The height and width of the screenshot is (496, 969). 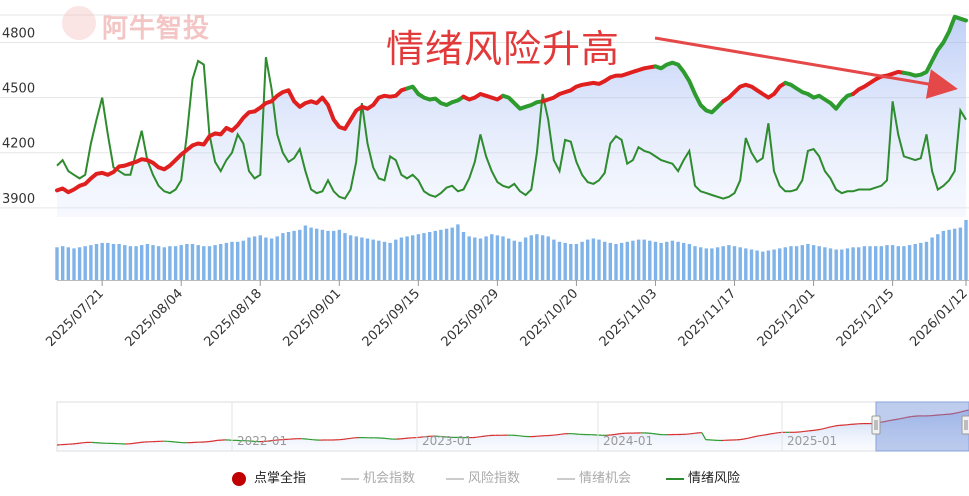 What do you see at coordinates (876, 425) in the screenshot?
I see `navigator-handle` at bounding box center [876, 425].